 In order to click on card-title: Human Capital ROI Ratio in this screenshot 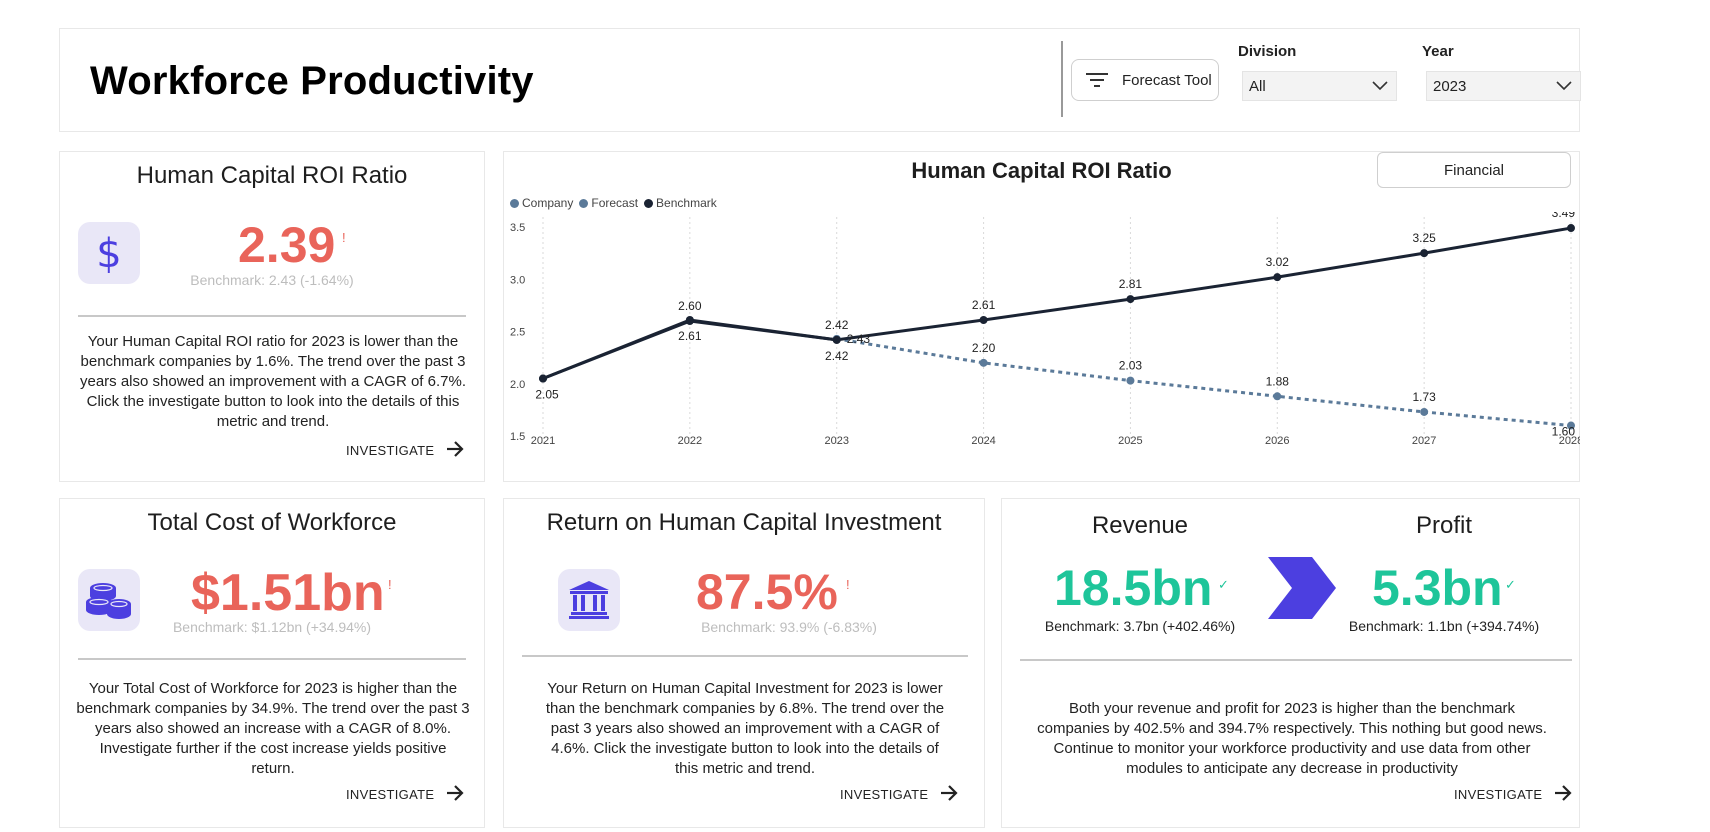, I will do `click(272, 175)`.